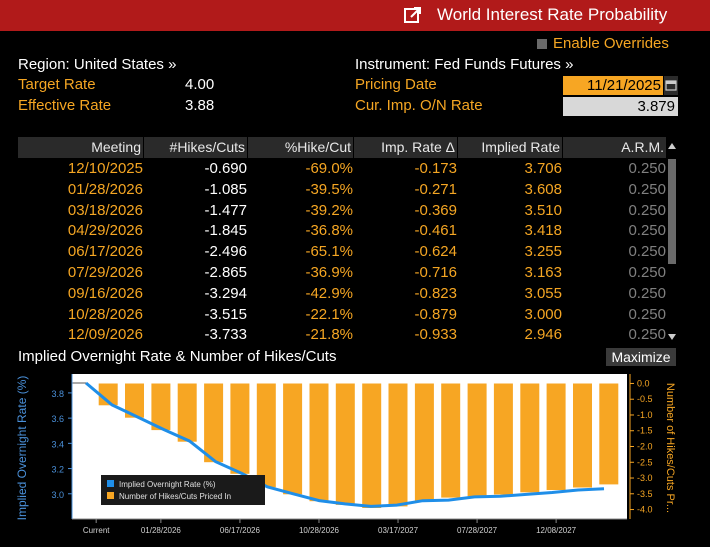 The image size is (710, 547). I want to click on hikes-cuts-value: -0.690, so click(225, 168).